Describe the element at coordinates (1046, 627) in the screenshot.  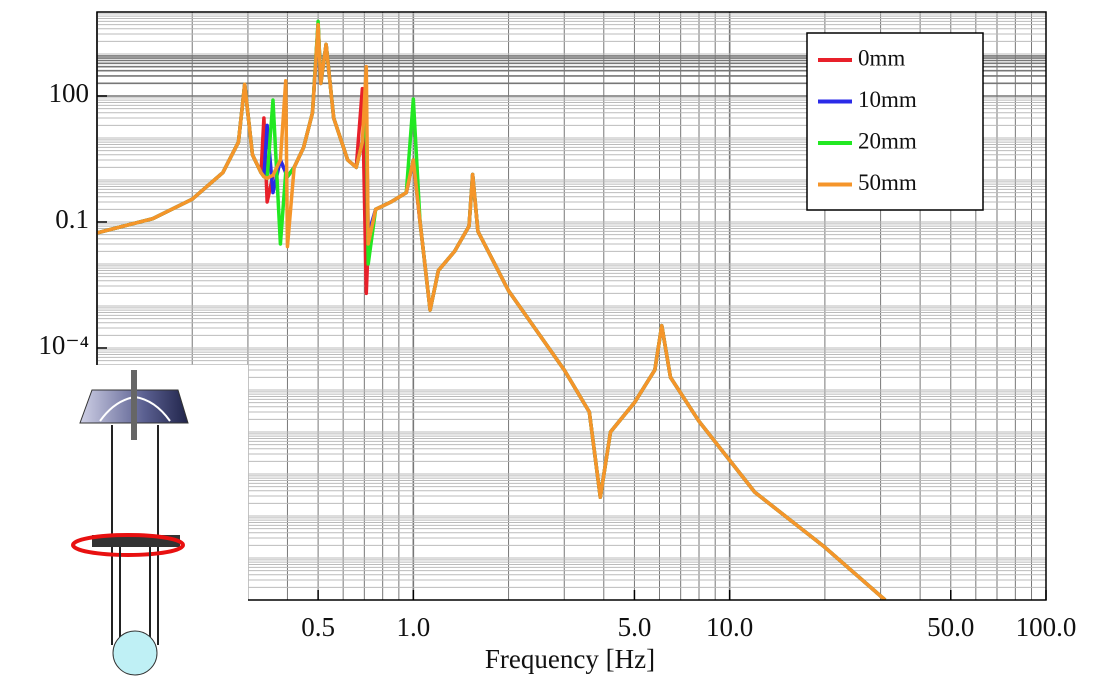
I see `x-tick-label: 100.0` at that location.